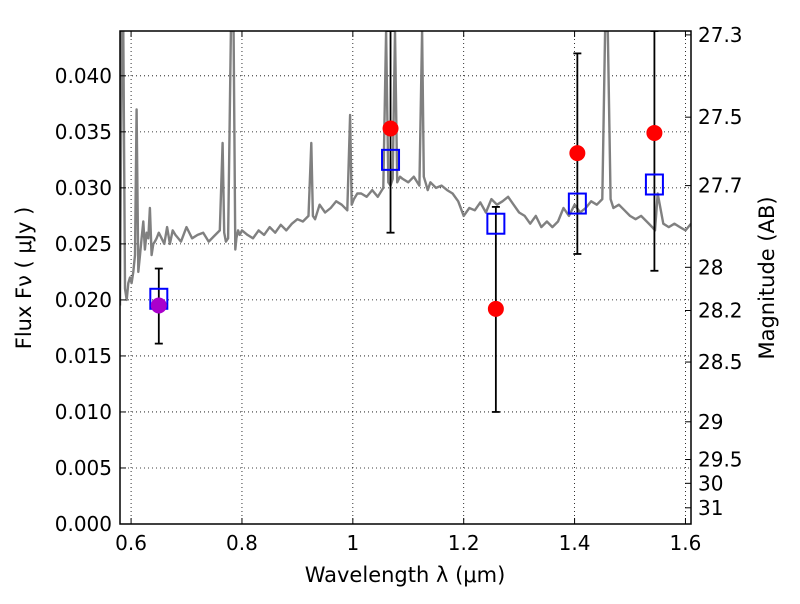 The height and width of the screenshot is (604, 800). What do you see at coordinates (720, 362) in the screenshot?
I see `mag-tick-label: 28.5` at bounding box center [720, 362].